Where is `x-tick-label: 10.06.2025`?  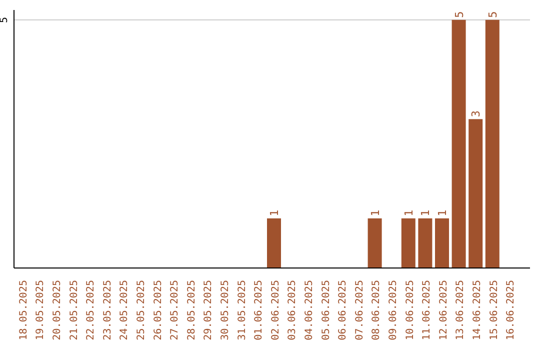
x-tick-label: 10.06.2025 is located at coordinates (410, 310).